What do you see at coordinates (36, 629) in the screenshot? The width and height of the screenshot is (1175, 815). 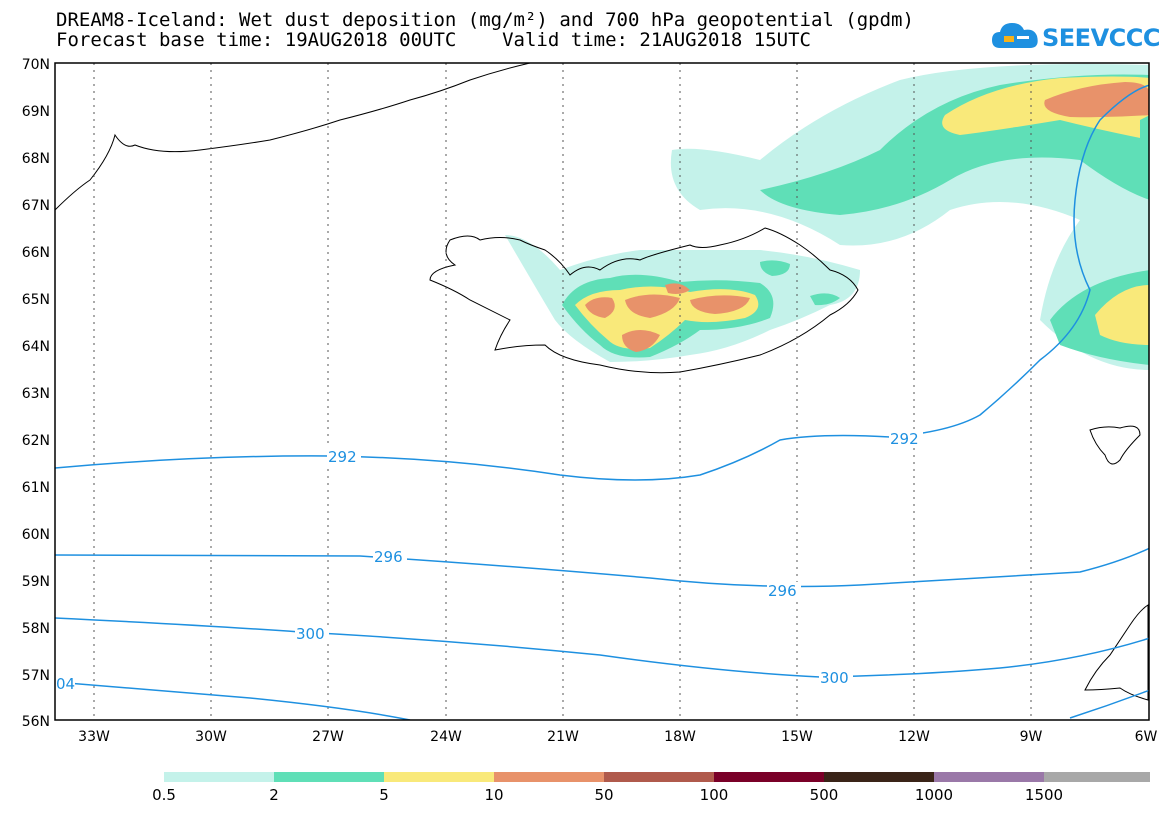 I see `lat-label: 58N` at bounding box center [36, 629].